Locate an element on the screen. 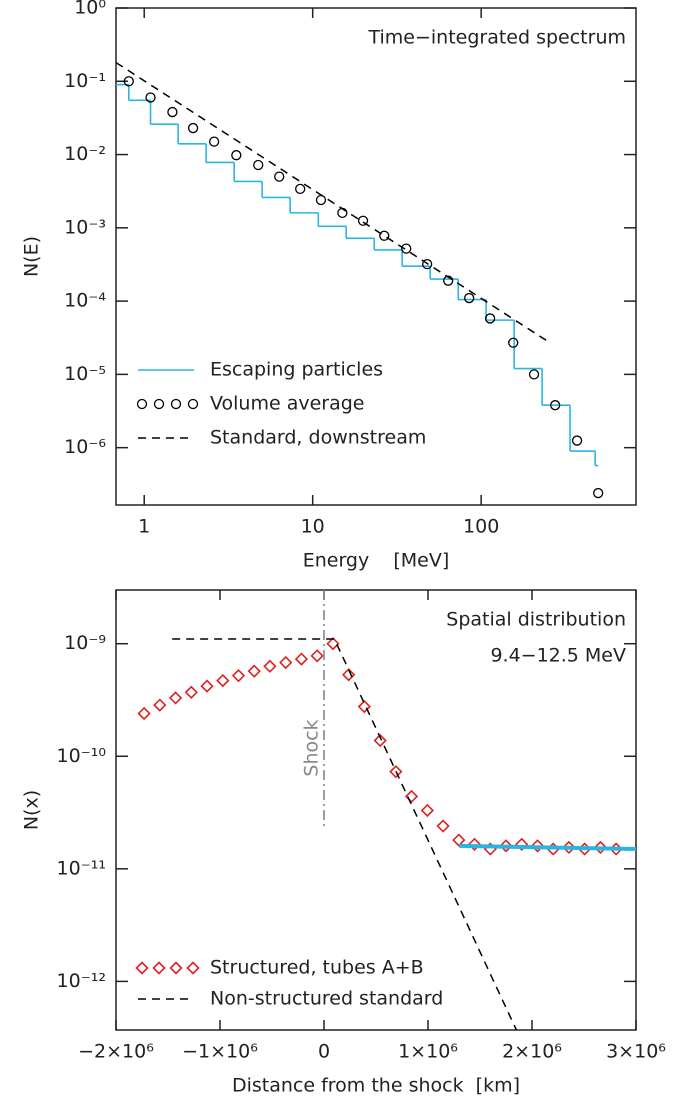 The height and width of the screenshot is (1114, 694). y-tick-label: 10⁻² is located at coordinates (85, 154).